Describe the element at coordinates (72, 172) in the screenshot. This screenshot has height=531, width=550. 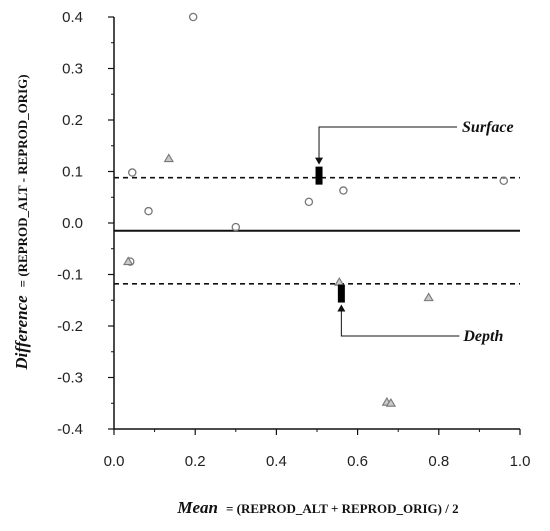
I see `y-tick-label: 0.1` at that location.